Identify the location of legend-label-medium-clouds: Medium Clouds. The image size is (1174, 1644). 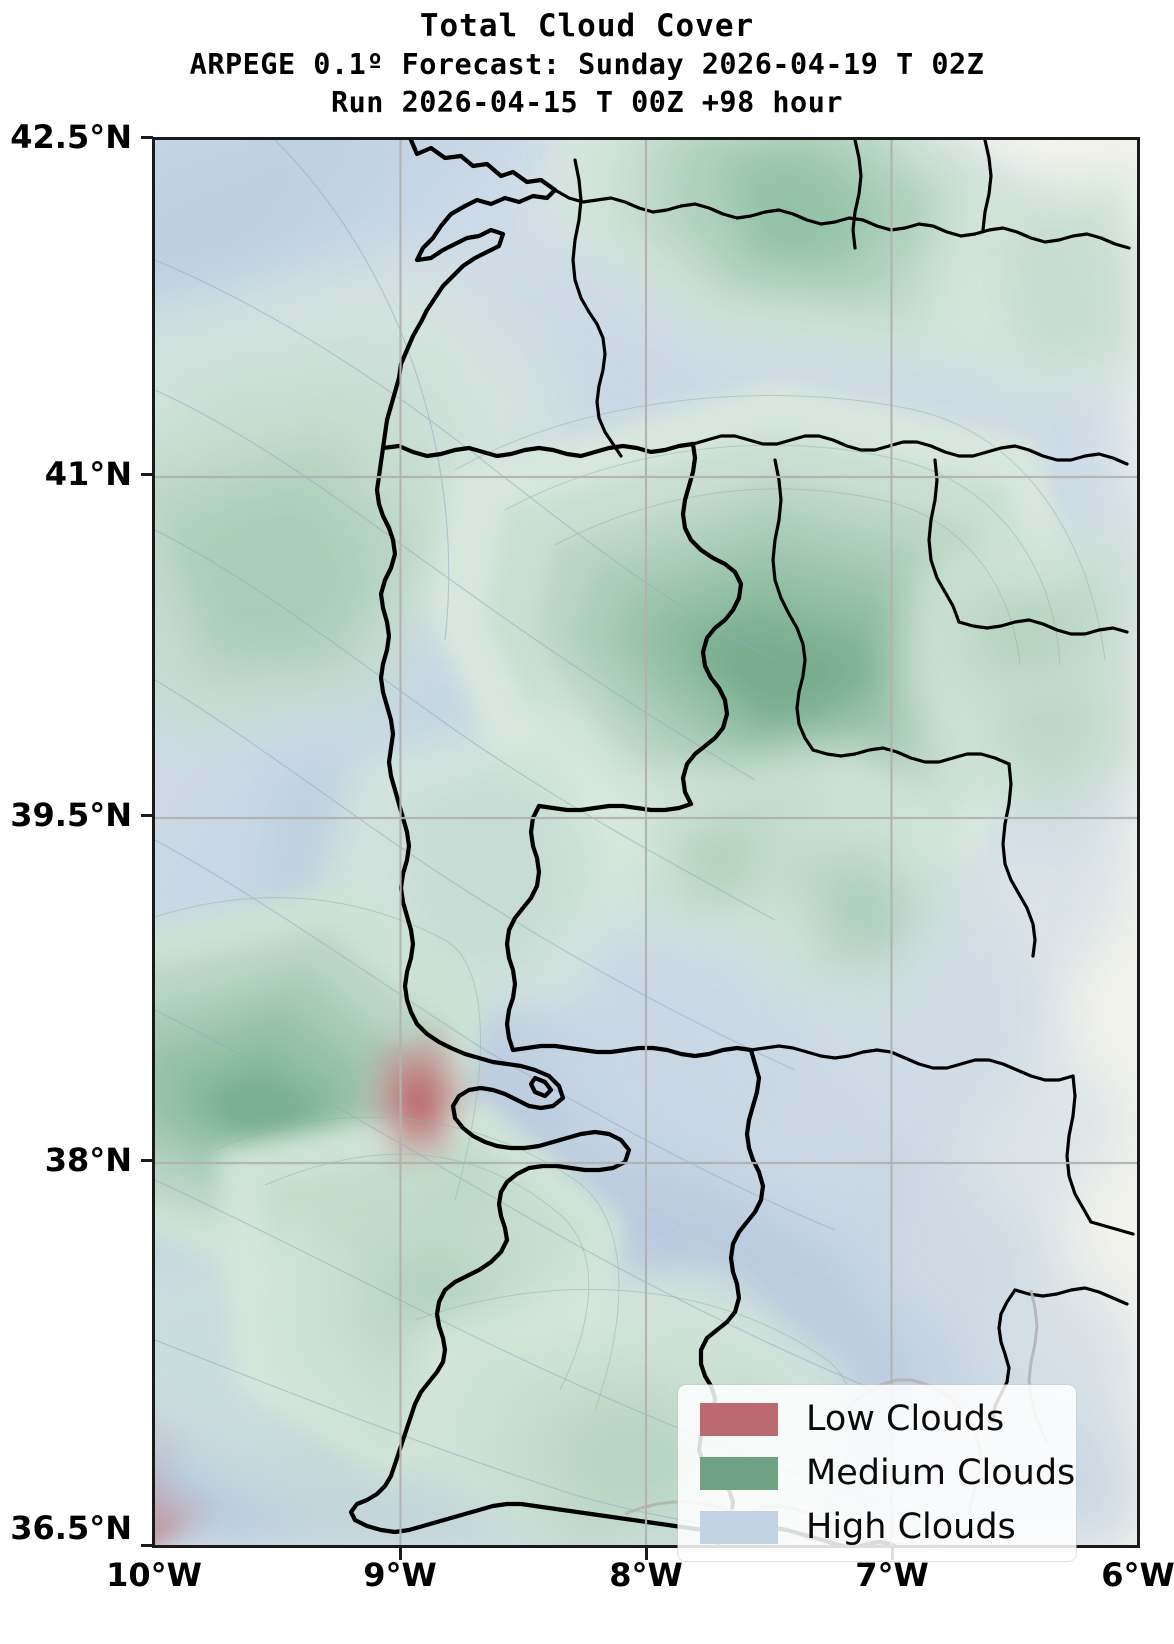
(941, 1472).